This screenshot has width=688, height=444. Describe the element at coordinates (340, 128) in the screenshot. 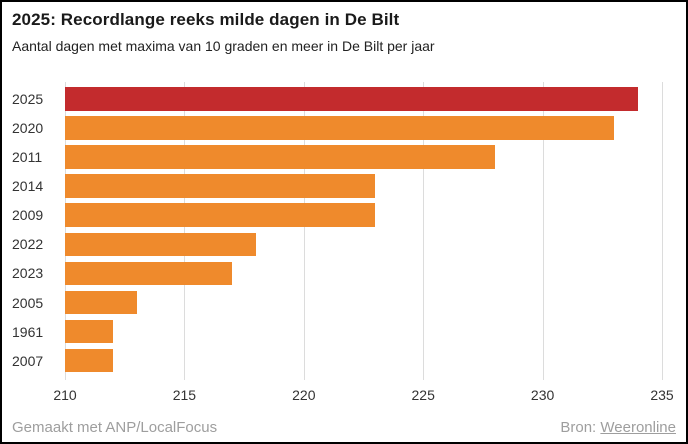

I see `bar-2020` at that location.